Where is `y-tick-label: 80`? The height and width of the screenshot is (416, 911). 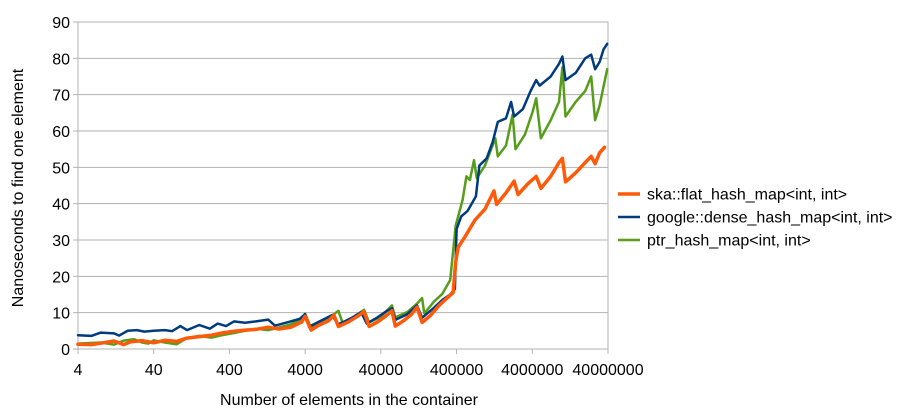
y-tick-label: 80 is located at coordinates (61, 59).